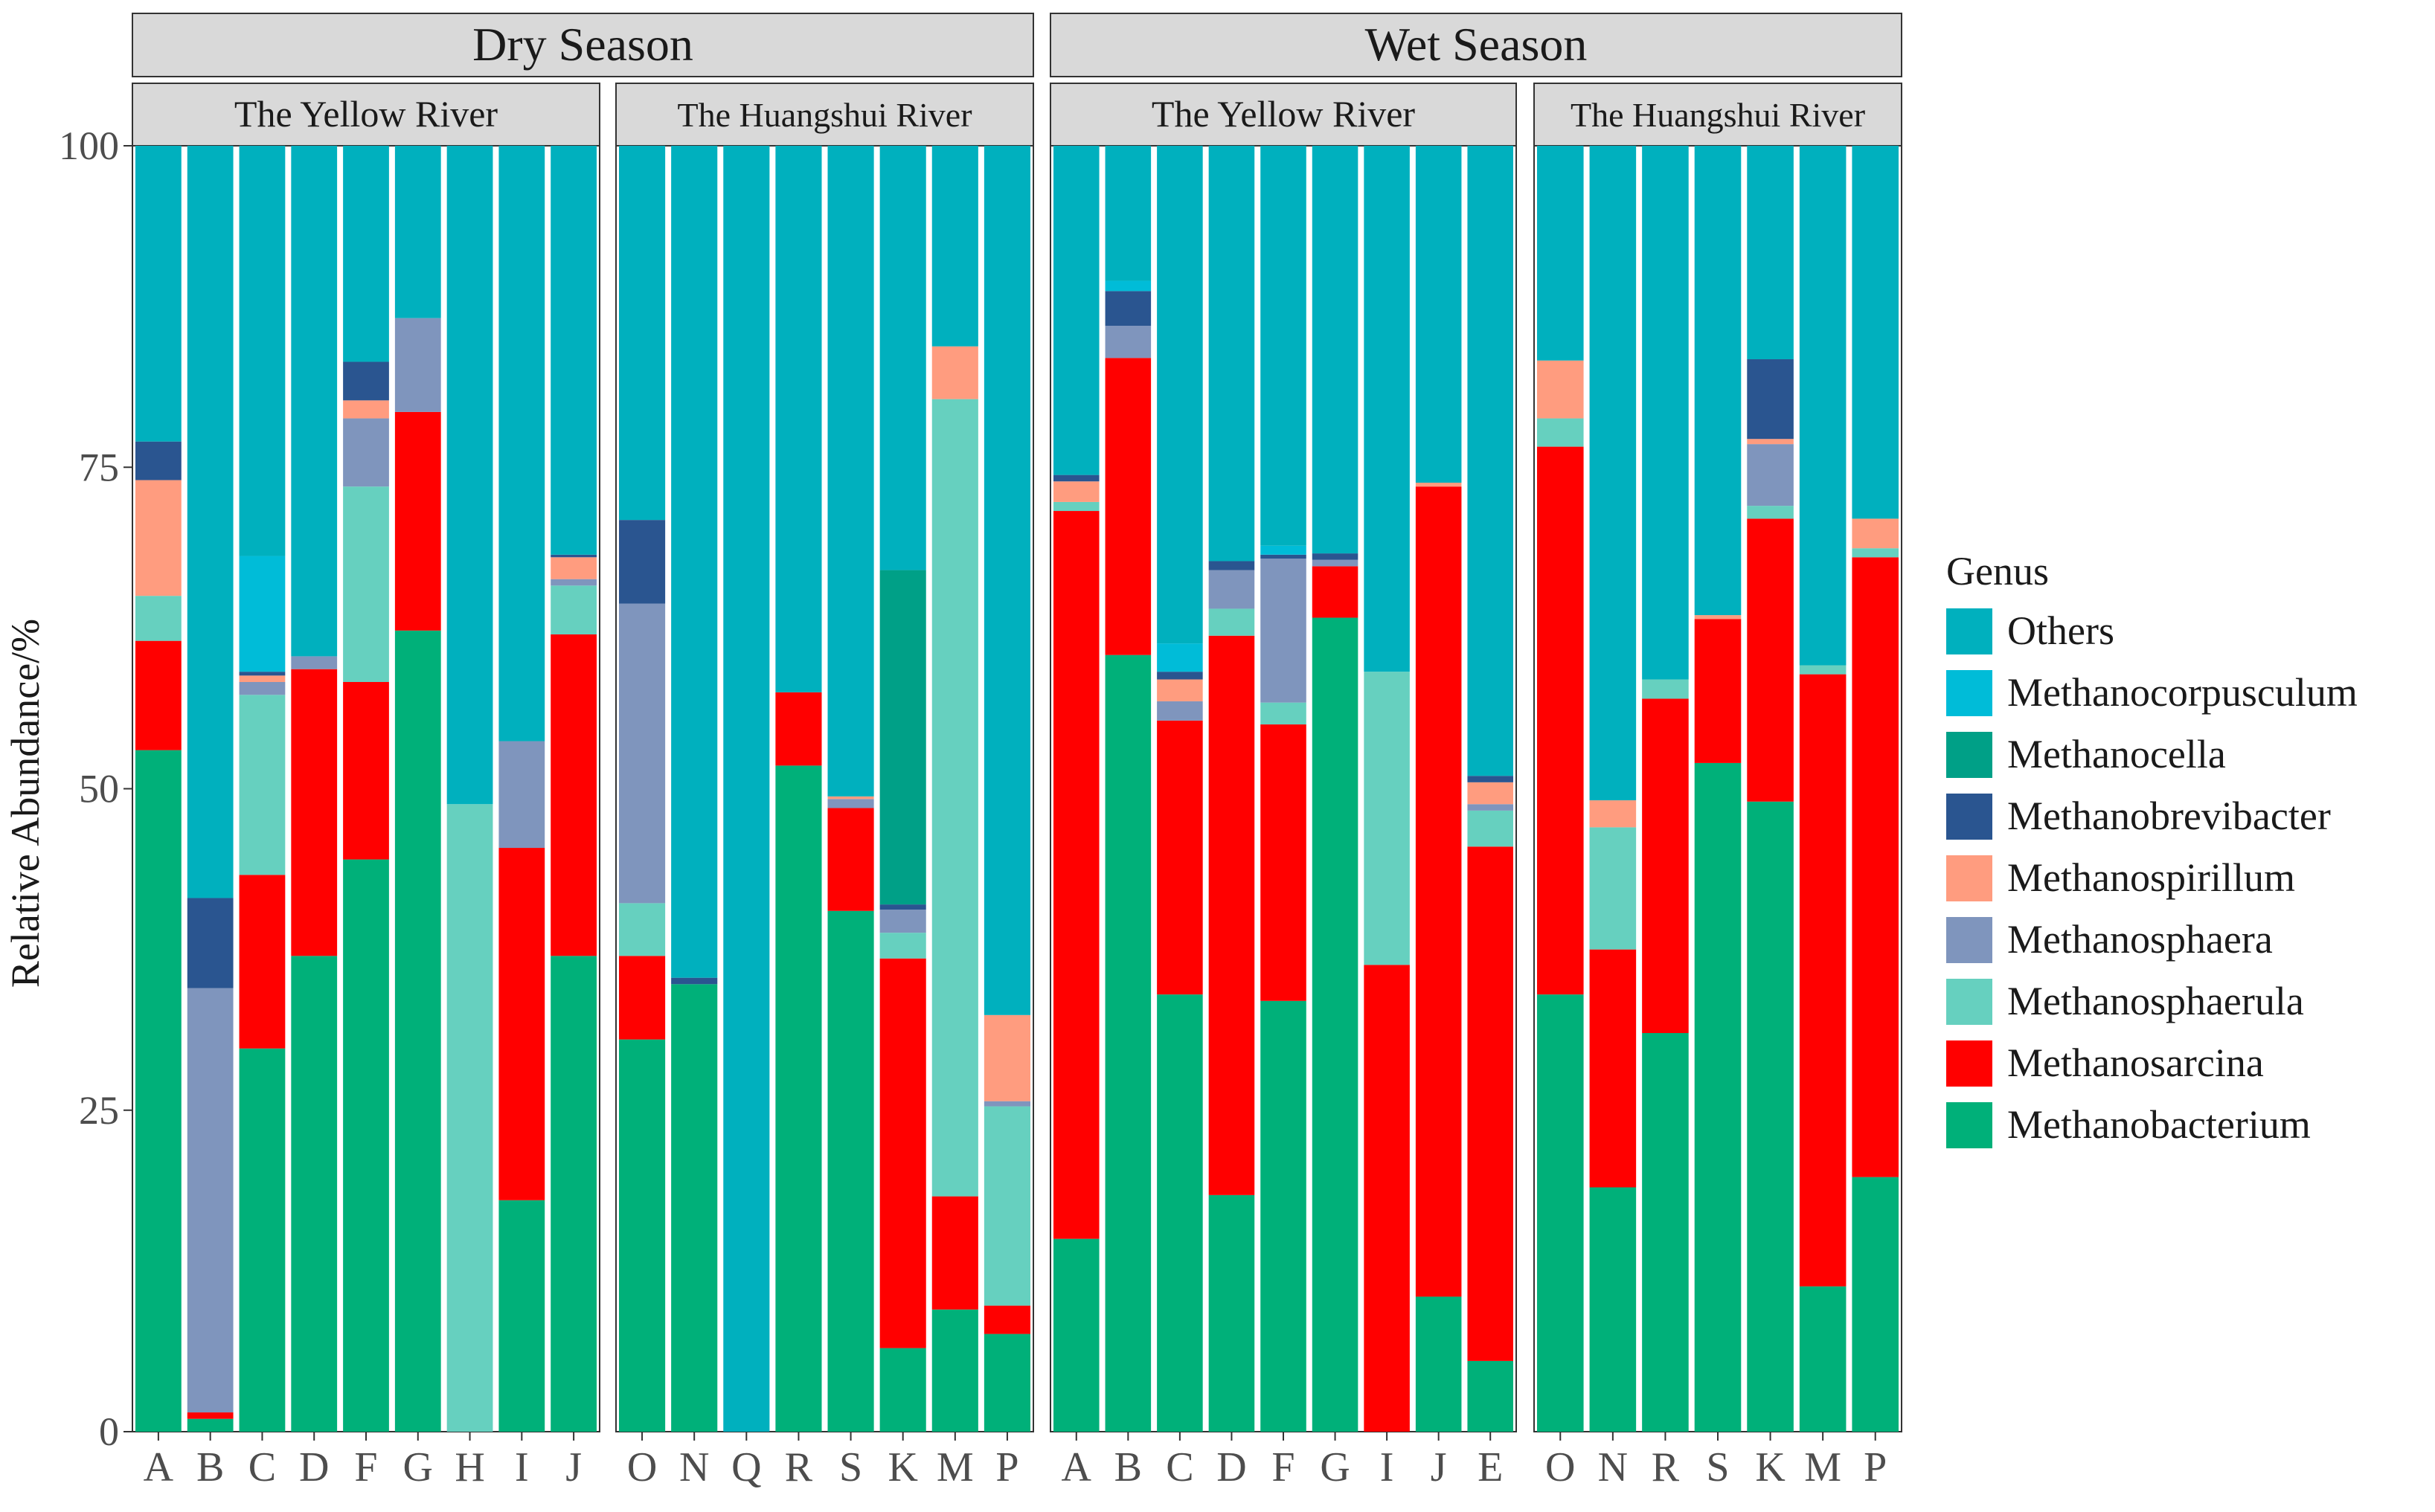 This screenshot has height=1512, width=2435. What do you see at coordinates (1823, 406) in the screenshot?
I see `bar-segment-M-others` at bounding box center [1823, 406].